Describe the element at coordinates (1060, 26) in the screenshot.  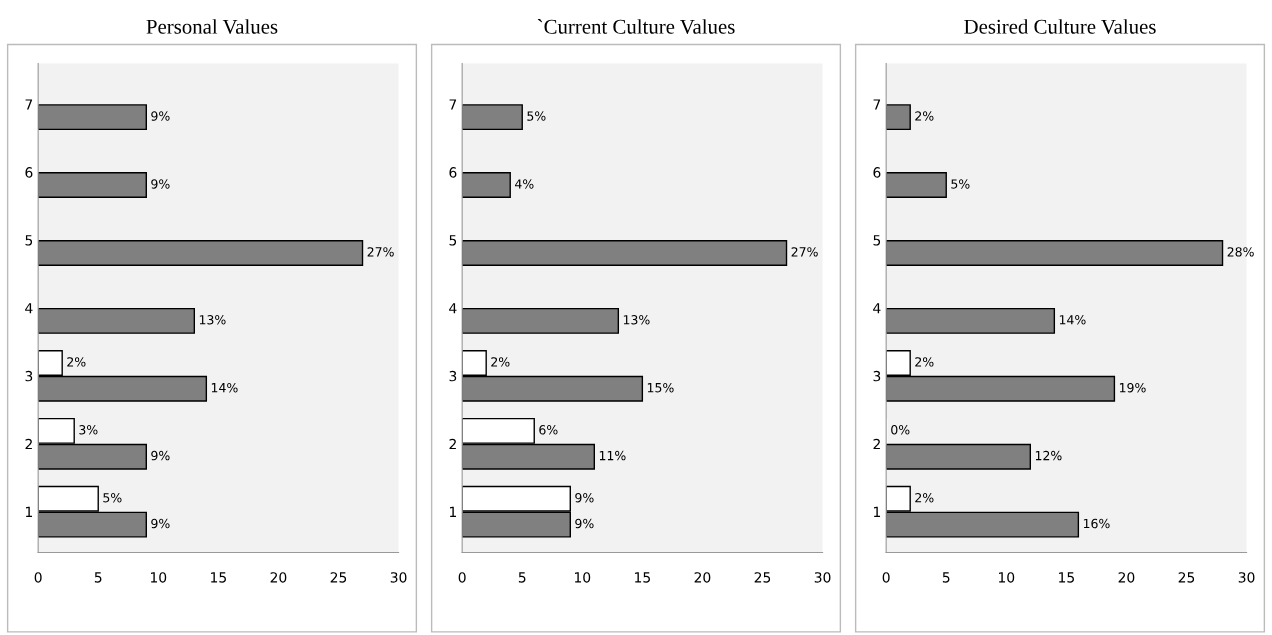
I see `chart-title: Desired Culture Values` at that location.